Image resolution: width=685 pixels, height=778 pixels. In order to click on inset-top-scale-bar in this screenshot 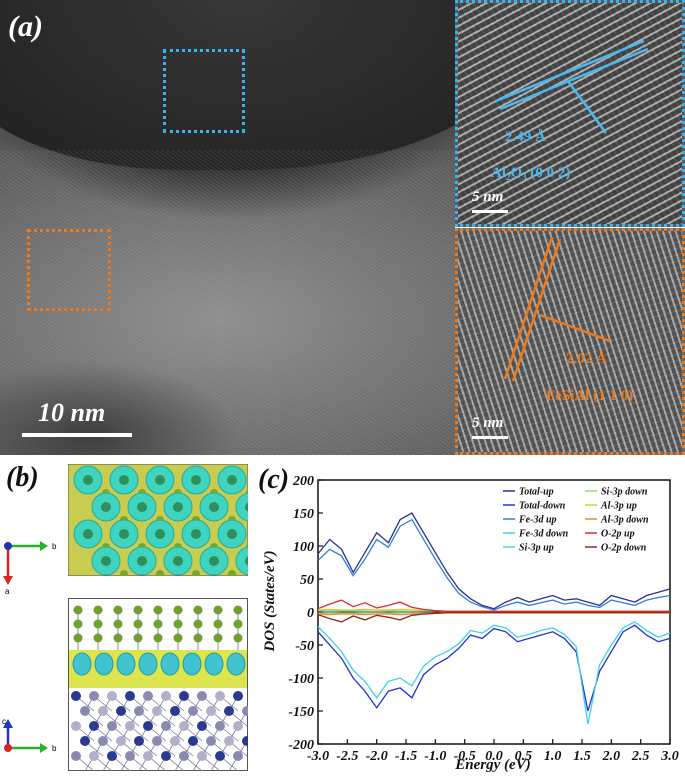, I will do `click(490, 211)`.